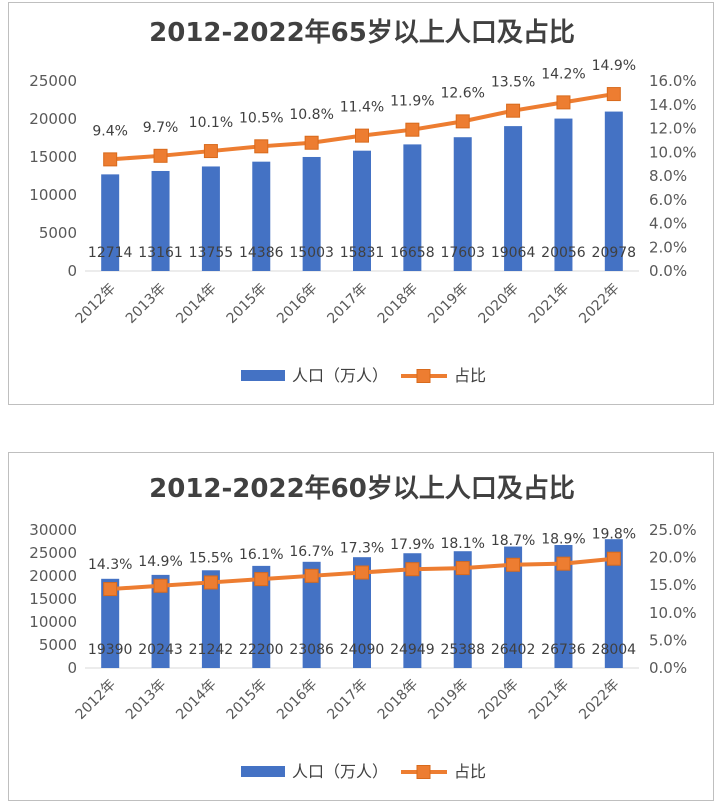 The height and width of the screenshot is (805, 720). Describe the element at coordinates (462, 650) in the screenshot. I see `bar-value-label: 25388` at that location.